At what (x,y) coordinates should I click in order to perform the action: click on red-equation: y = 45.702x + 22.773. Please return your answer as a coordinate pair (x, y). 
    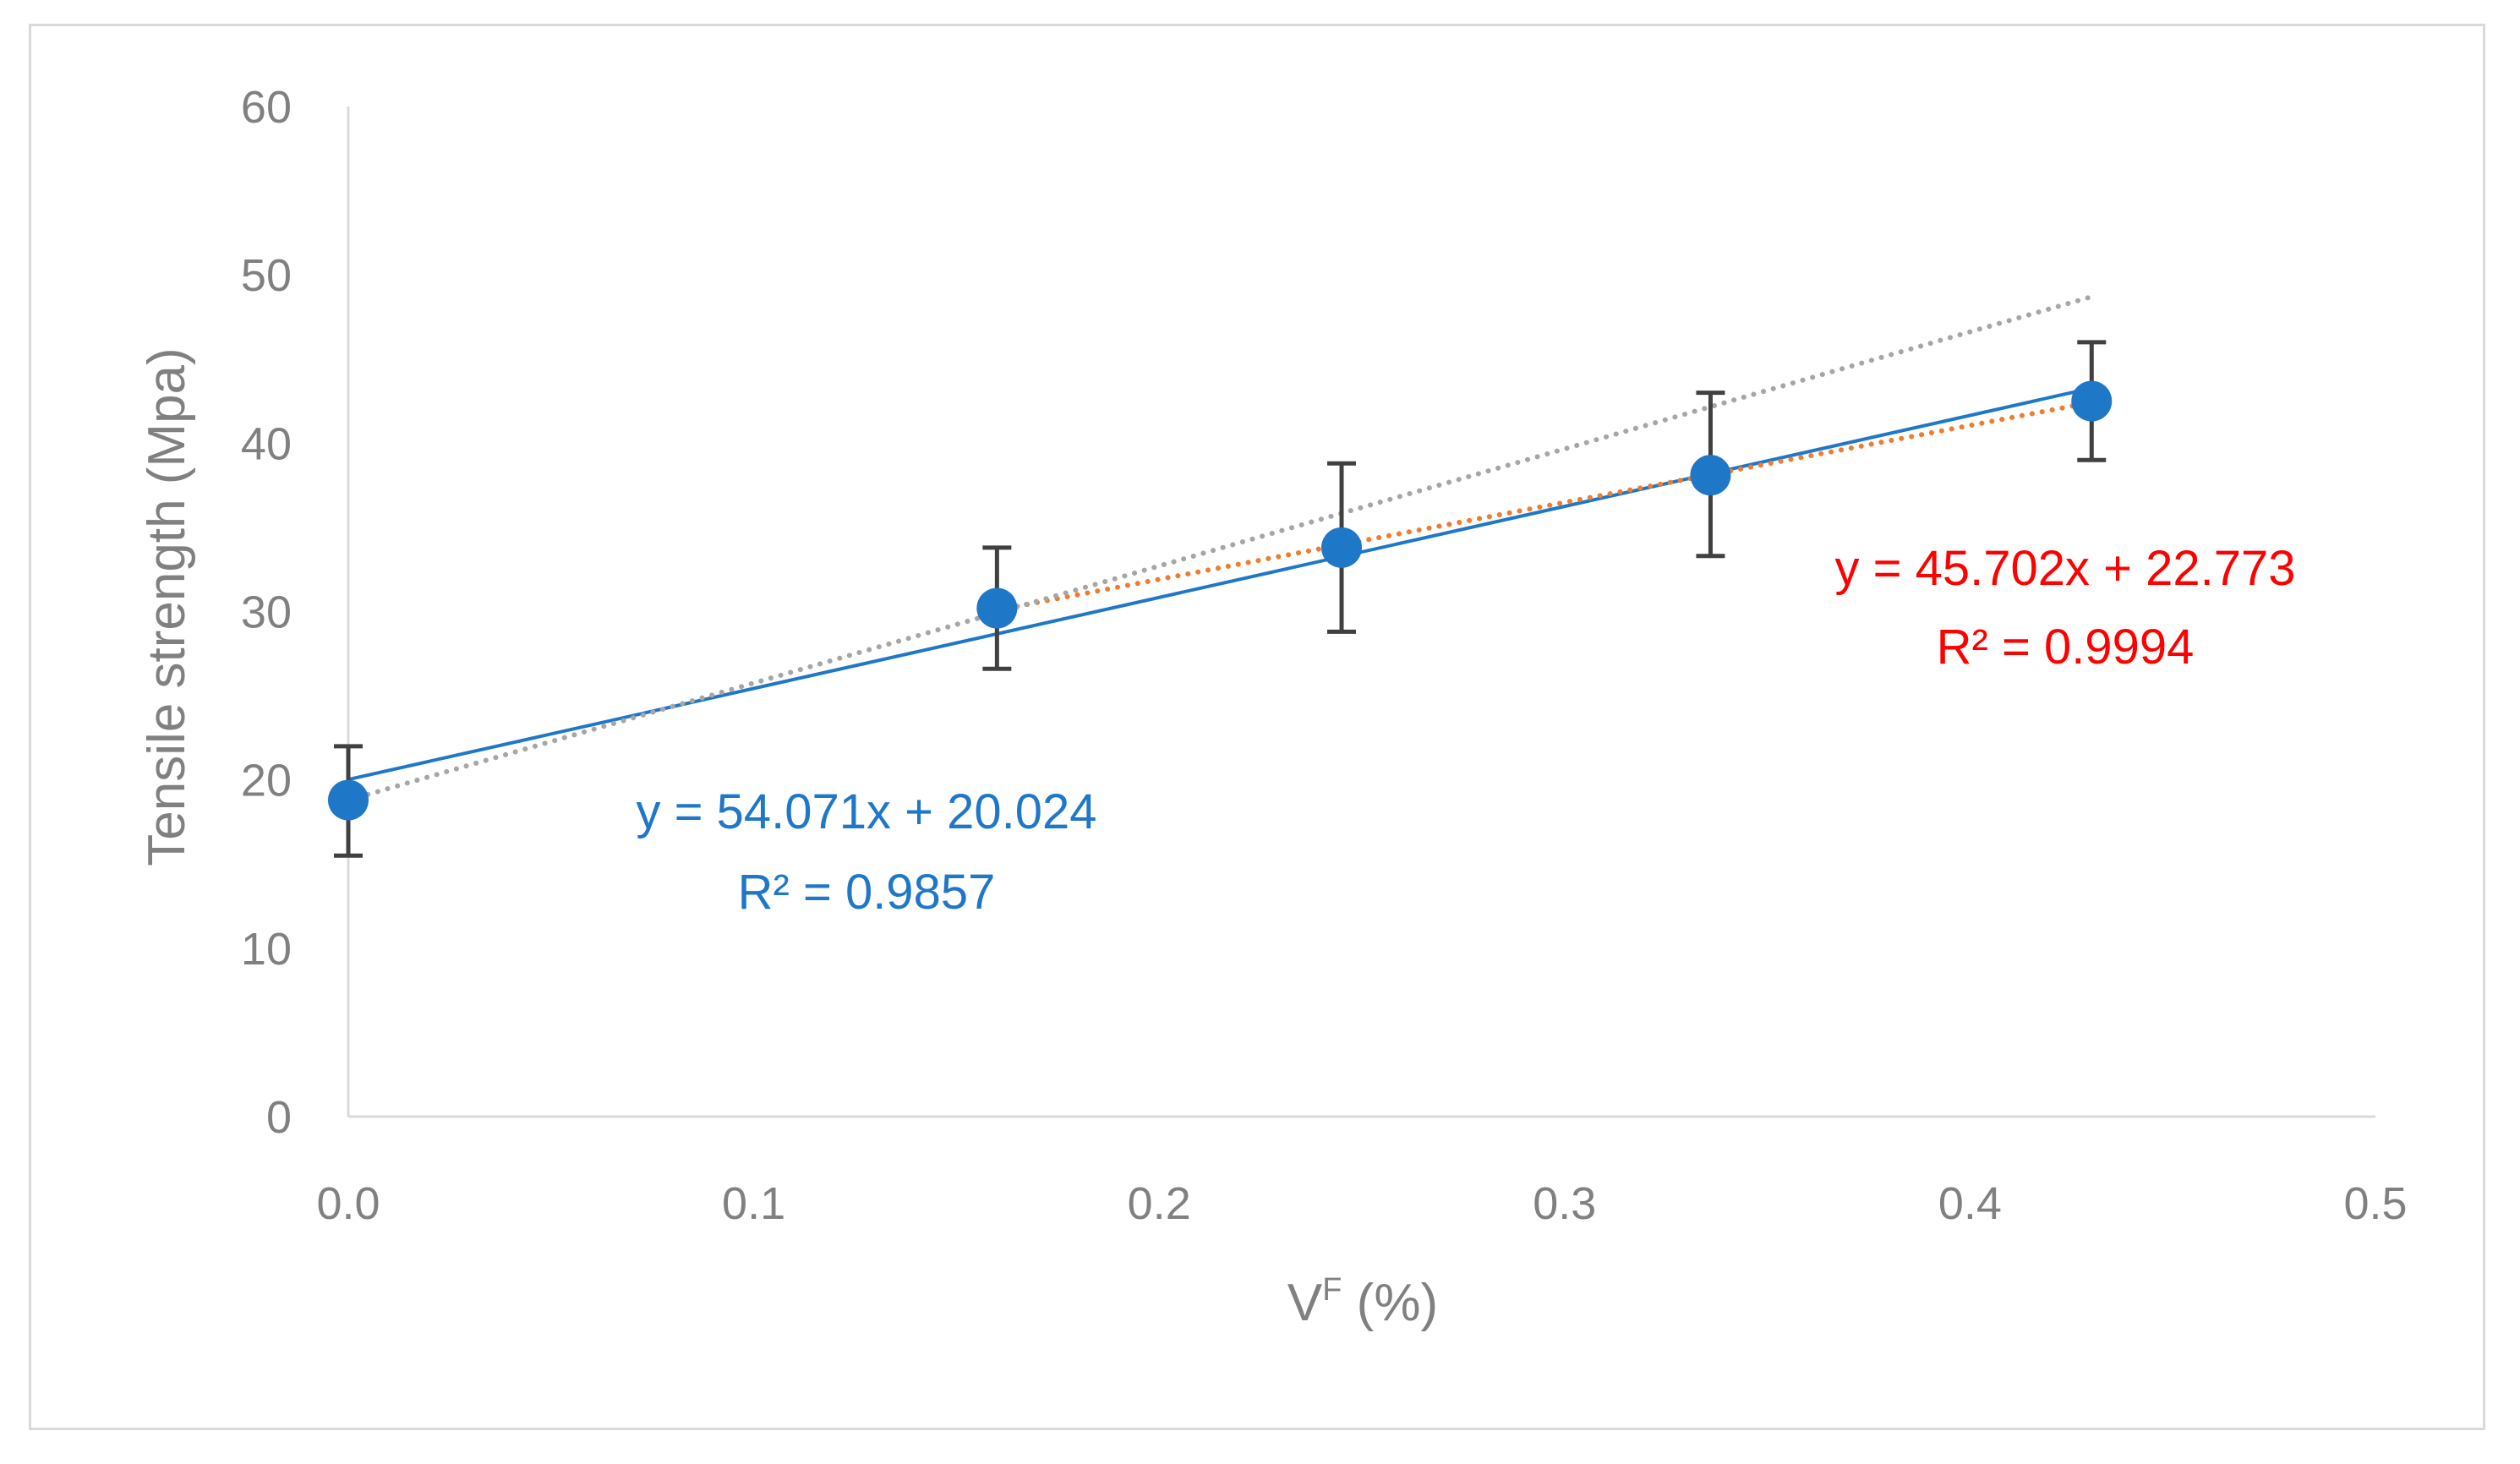
    Looking at the image, I should click on (2065, 568).